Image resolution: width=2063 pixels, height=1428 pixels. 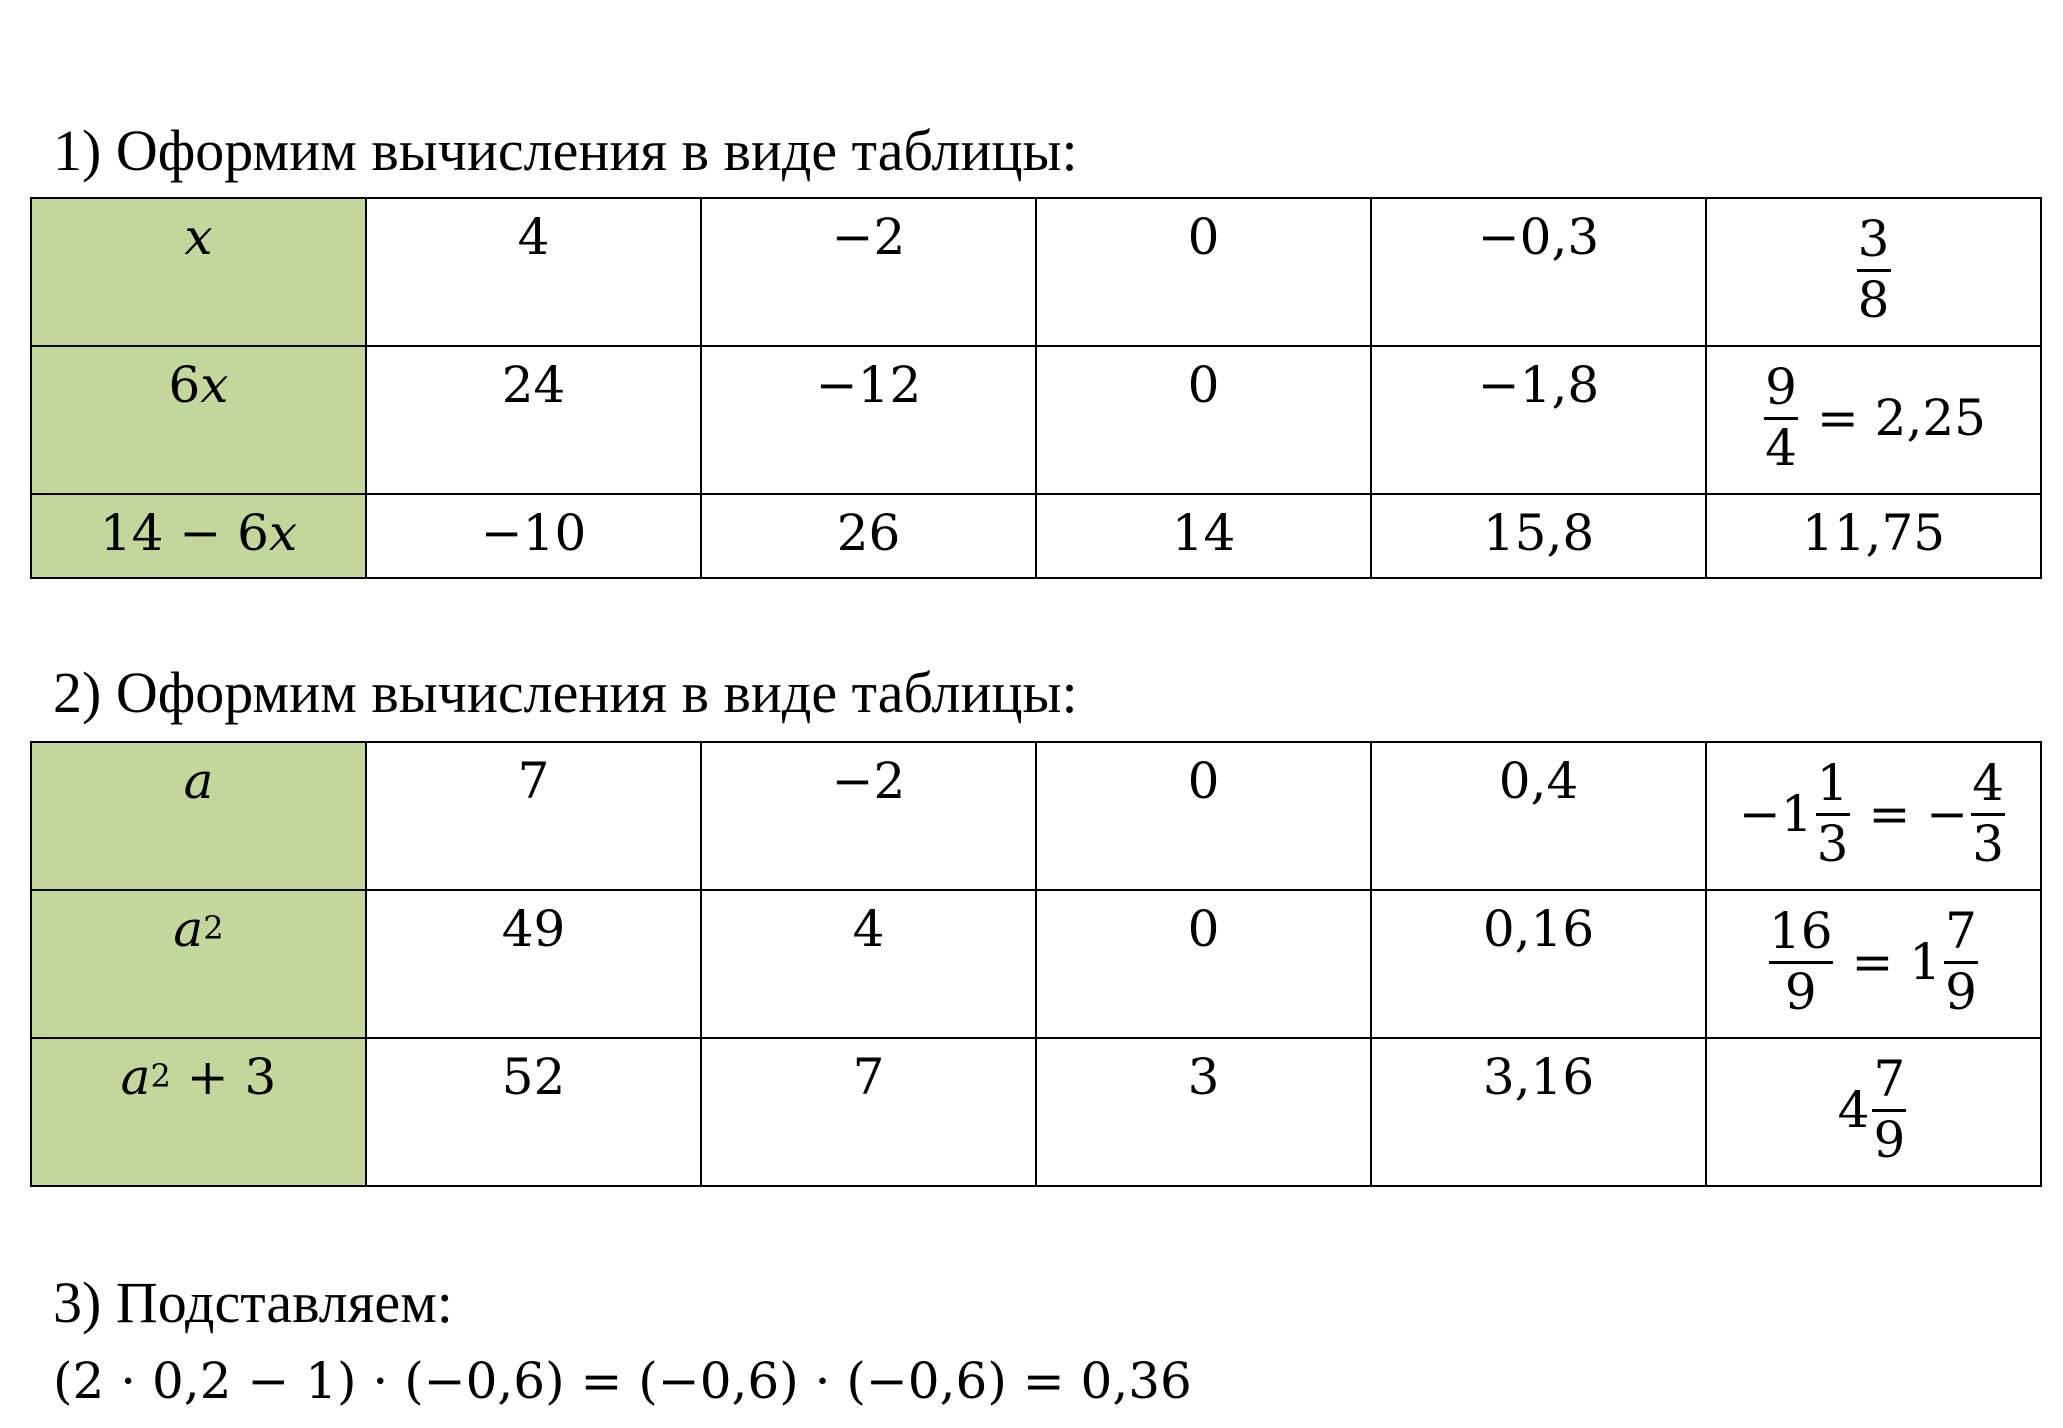 I want to click on variable: x, so click(x=198, y=237).